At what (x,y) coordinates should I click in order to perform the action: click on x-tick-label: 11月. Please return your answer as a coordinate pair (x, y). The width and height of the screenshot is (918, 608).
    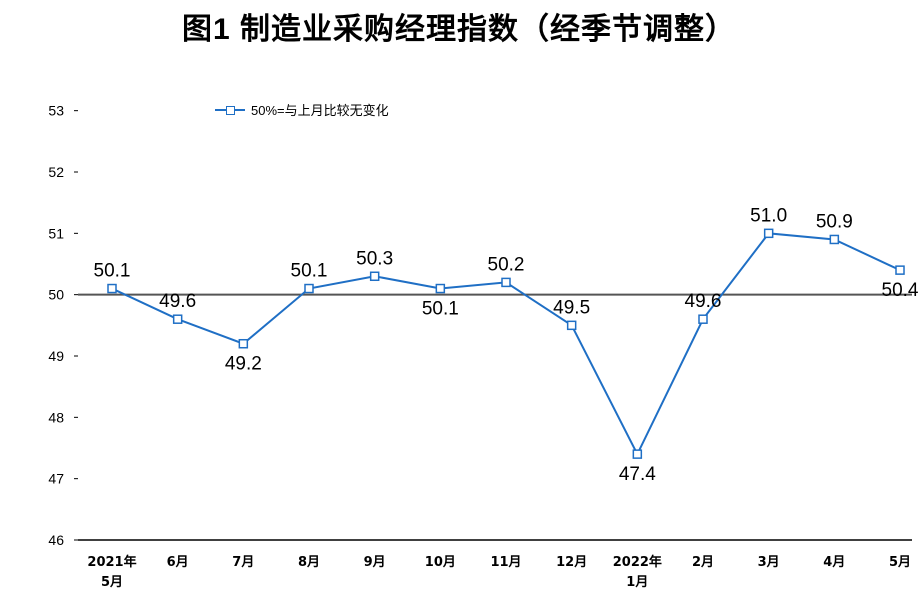
    Looking at the image, I should click on (505, 562).